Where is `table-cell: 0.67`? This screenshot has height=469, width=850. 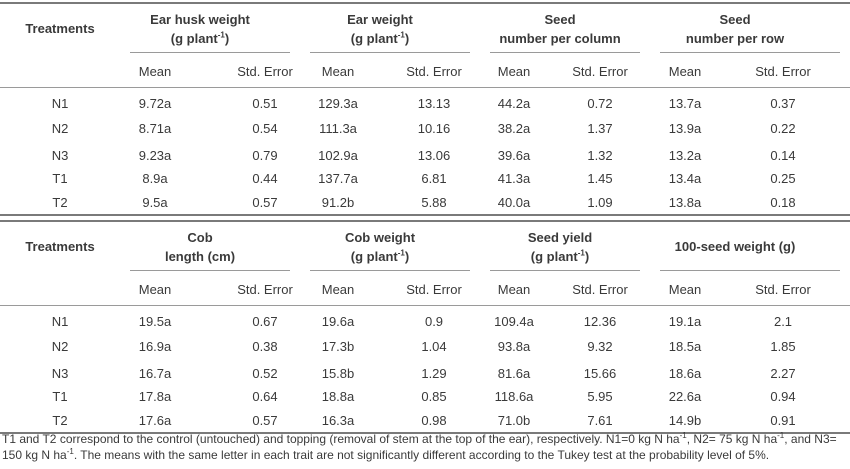 table-cell: 0.67 is located at coordinates (265, 321).